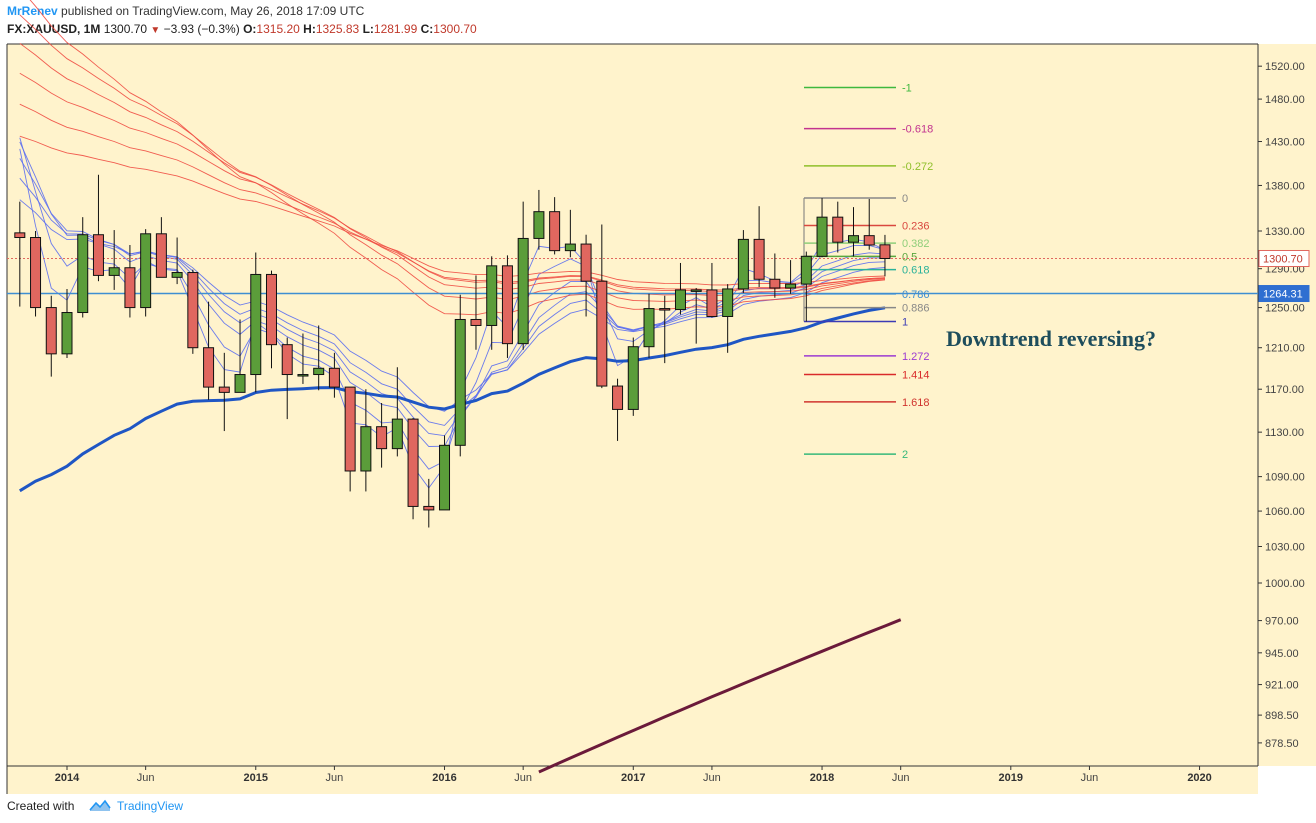 This screenshot has width=1316, height=823. I want to click on price-tick-label: 1170.00, so click(1284, 390).